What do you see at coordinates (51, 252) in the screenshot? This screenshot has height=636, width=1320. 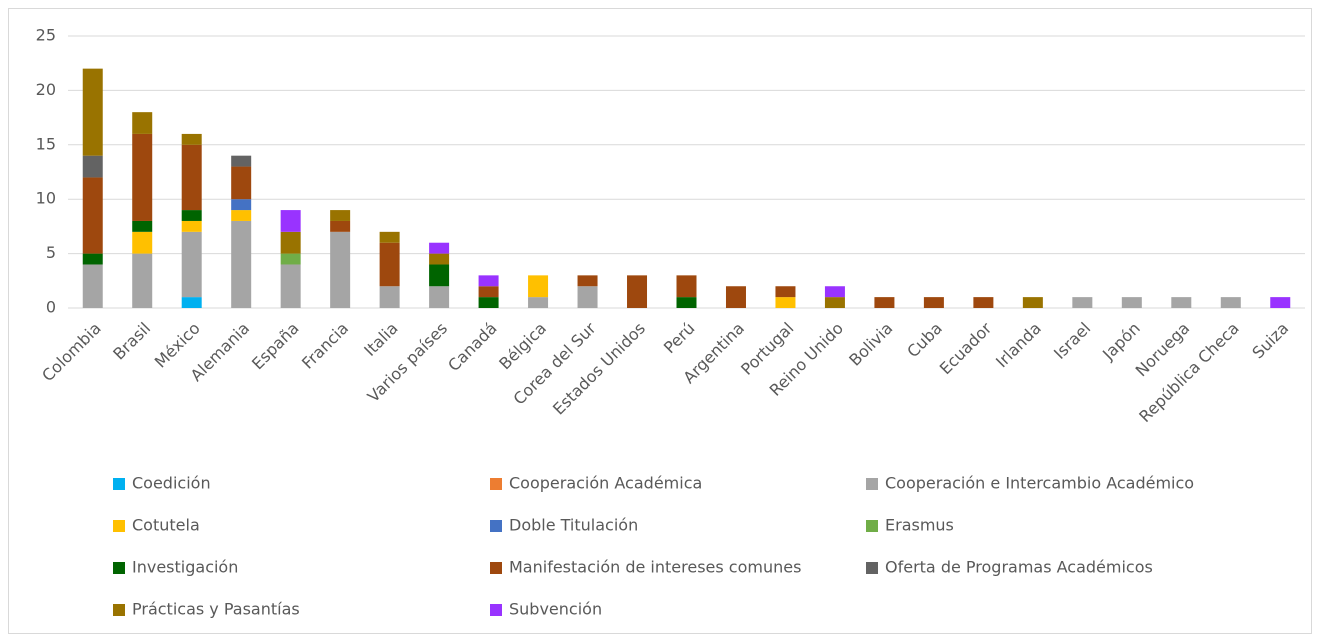 I see `y-tick-label: 5` at bounding box center [51, 252].